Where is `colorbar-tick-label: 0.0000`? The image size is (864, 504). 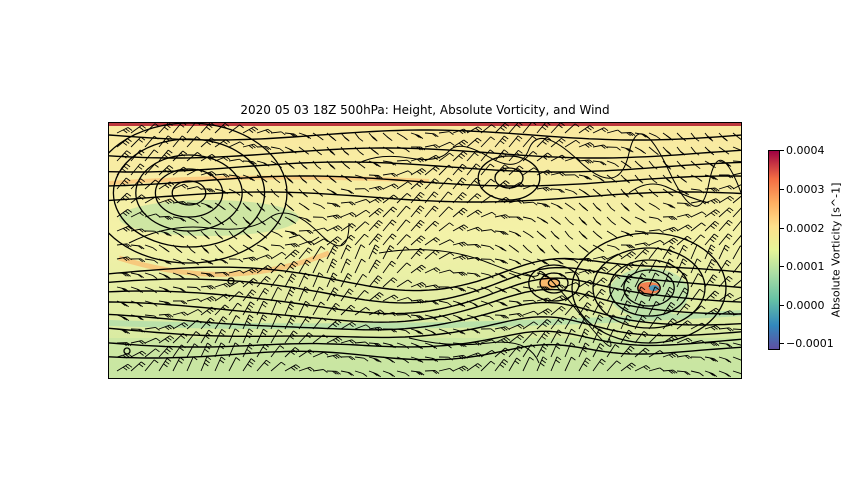 colorbar-tick-label: 0.0000 is located at coordinates (805, 305).